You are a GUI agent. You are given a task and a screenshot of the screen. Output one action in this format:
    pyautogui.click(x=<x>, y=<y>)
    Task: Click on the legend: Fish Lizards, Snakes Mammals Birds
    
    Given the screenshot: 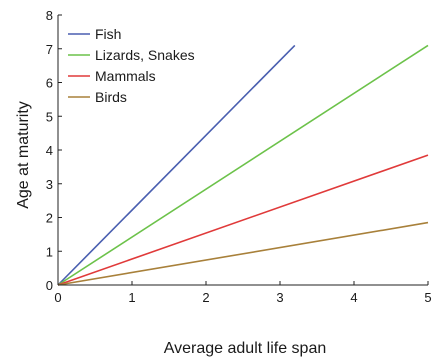 What is the action you would take?
    pyautogui.click(x=131, y=65)
    